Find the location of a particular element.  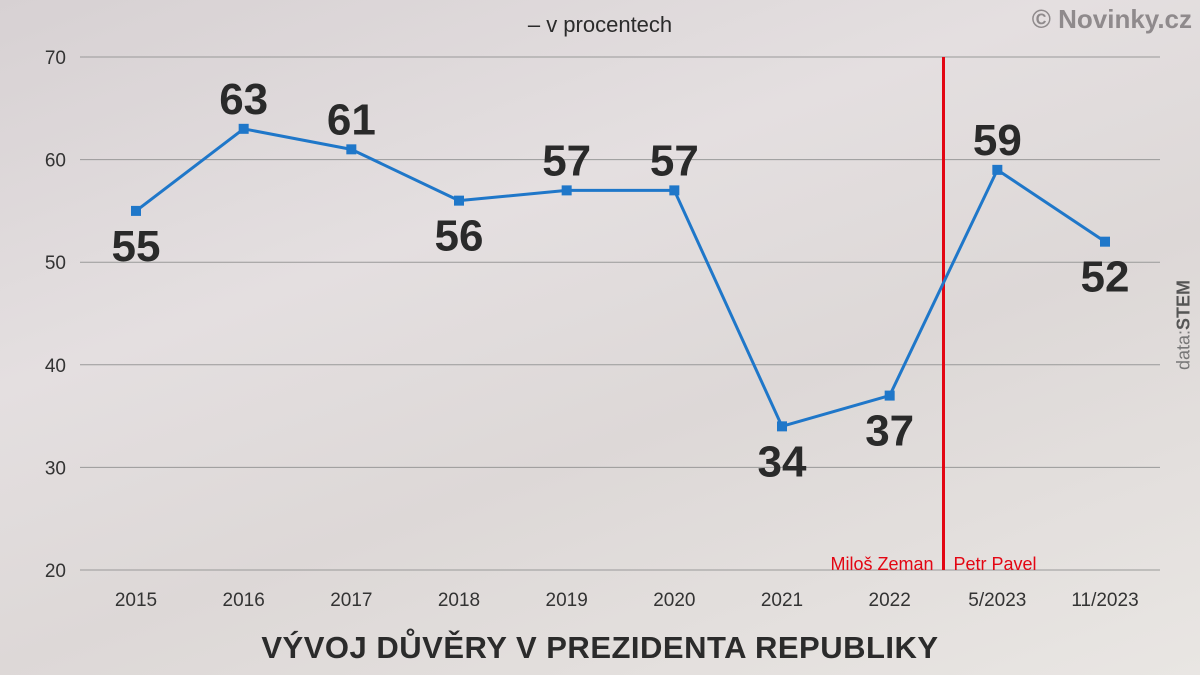

y-tick-label: 20 is located at coordinates (55, 571).